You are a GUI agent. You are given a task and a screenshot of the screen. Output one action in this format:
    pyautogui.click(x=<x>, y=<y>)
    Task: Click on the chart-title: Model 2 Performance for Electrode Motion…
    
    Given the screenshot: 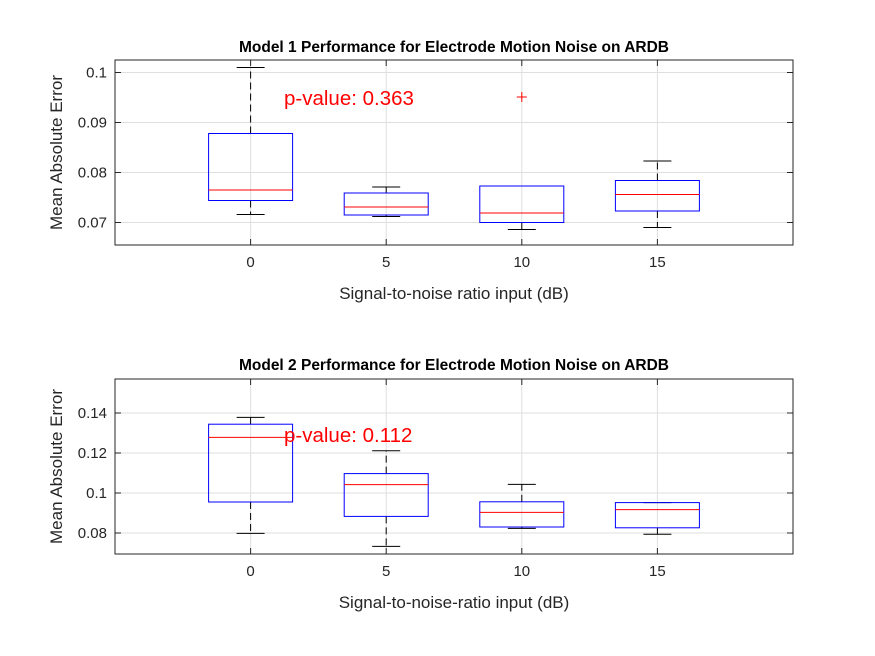 What is the action you would take?
    pyautogui.click(x=454, y=365)
    